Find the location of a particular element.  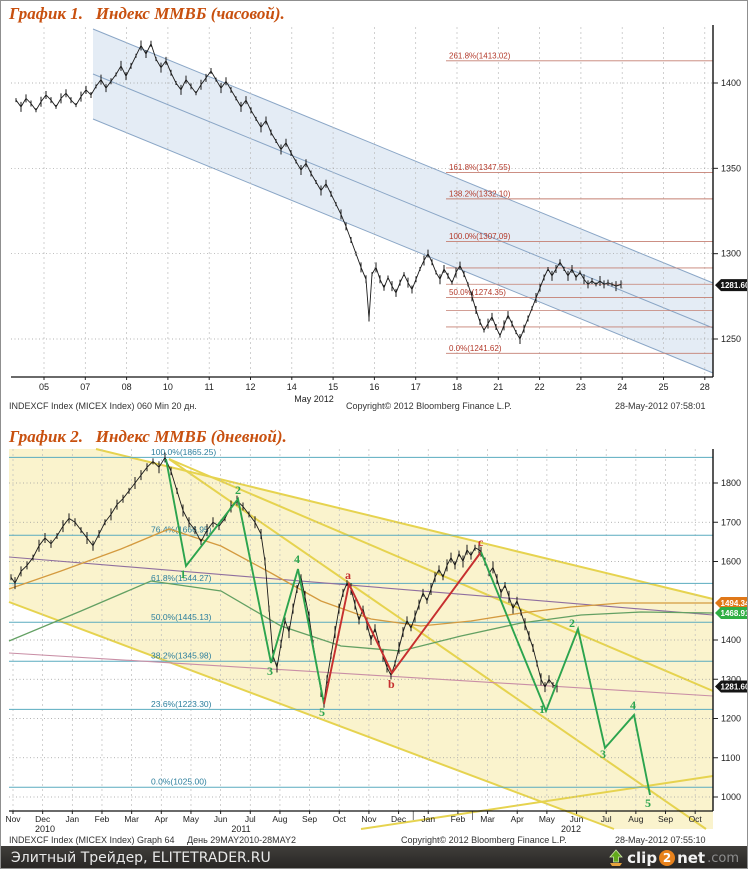

fib-label: 38.2%(1345.98) is located at coordinates (181, 656).